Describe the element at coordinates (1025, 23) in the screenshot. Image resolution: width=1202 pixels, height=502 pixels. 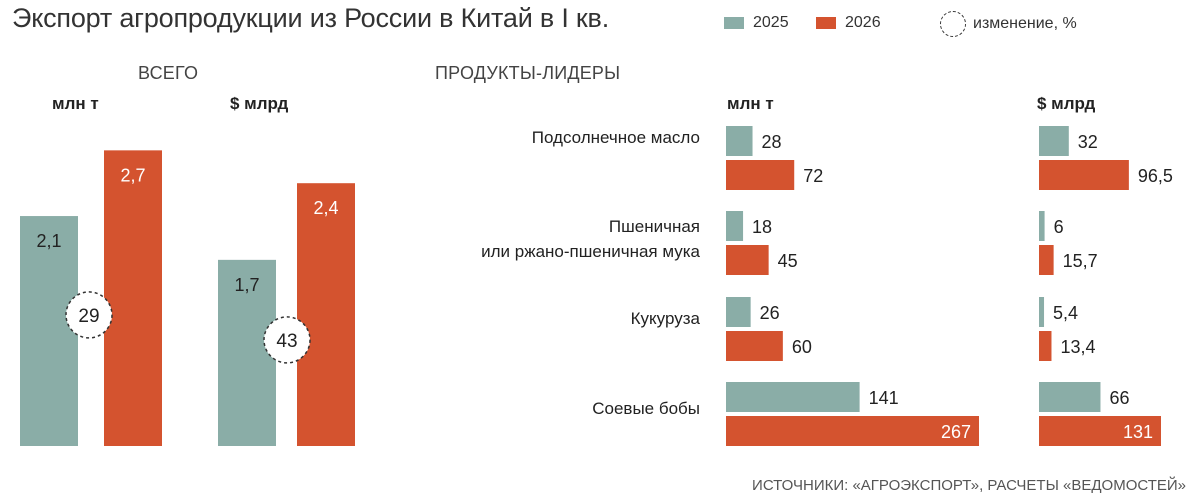
I see `legend-label-change: изменение, %` at that location.